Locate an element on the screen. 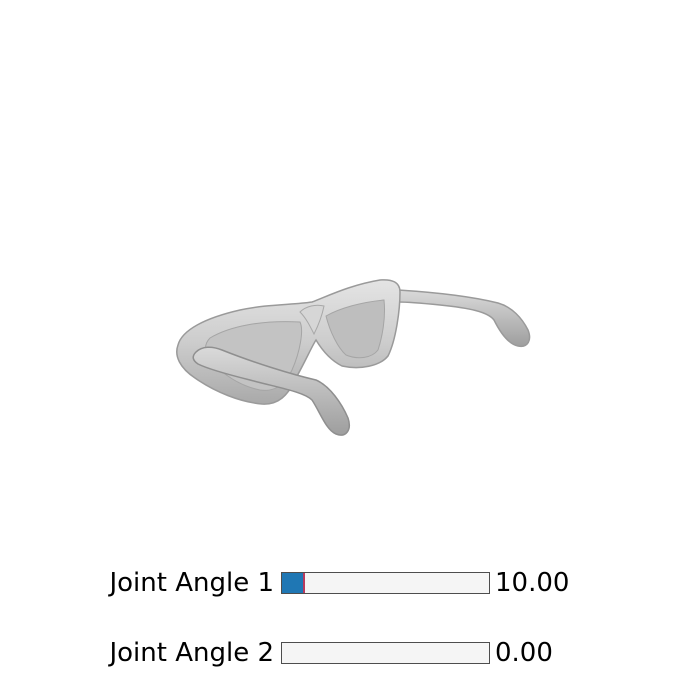  joint-angle-1-label: Joint Angle 1 is located at coordinates (191, 583).